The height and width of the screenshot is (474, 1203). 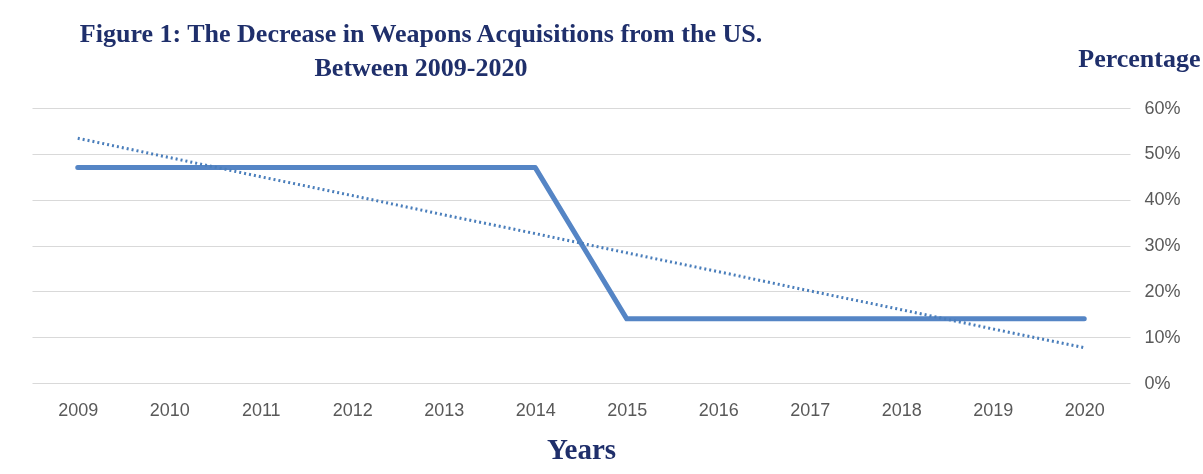 I want to click on x-tick-label: 2017, so click(x=810, y=409).